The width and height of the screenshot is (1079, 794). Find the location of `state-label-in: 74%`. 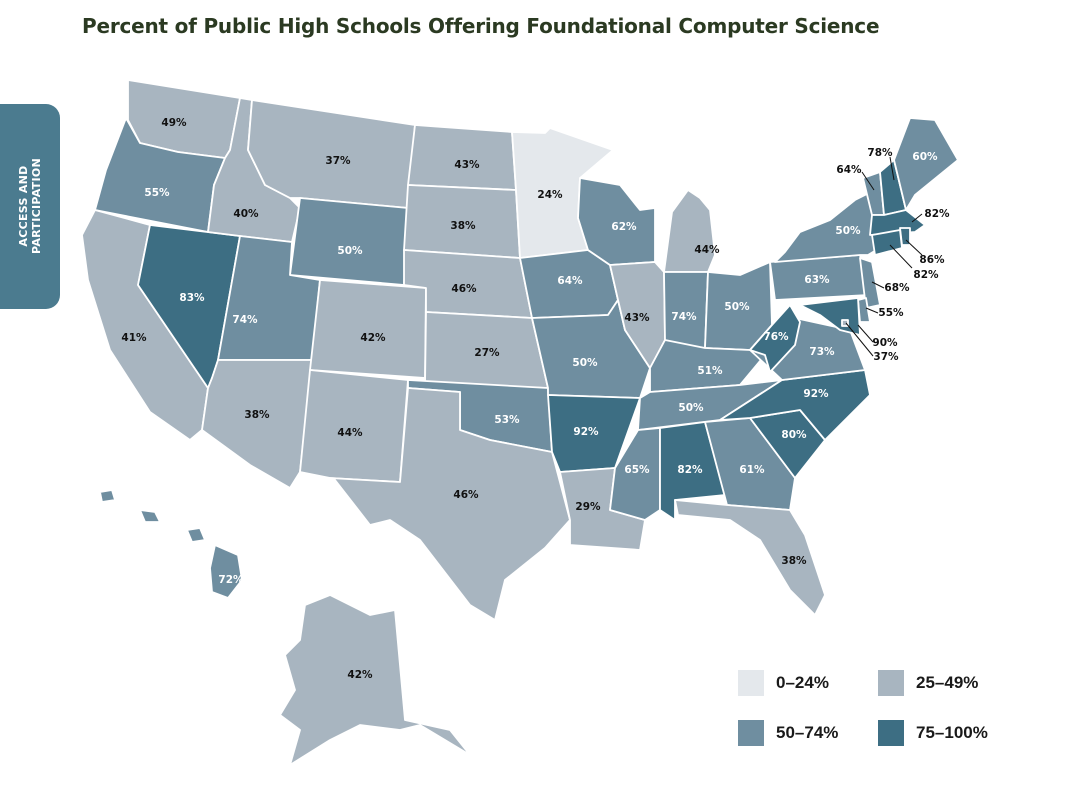

state-label-in: 74% is located at coordinates (684, 317).